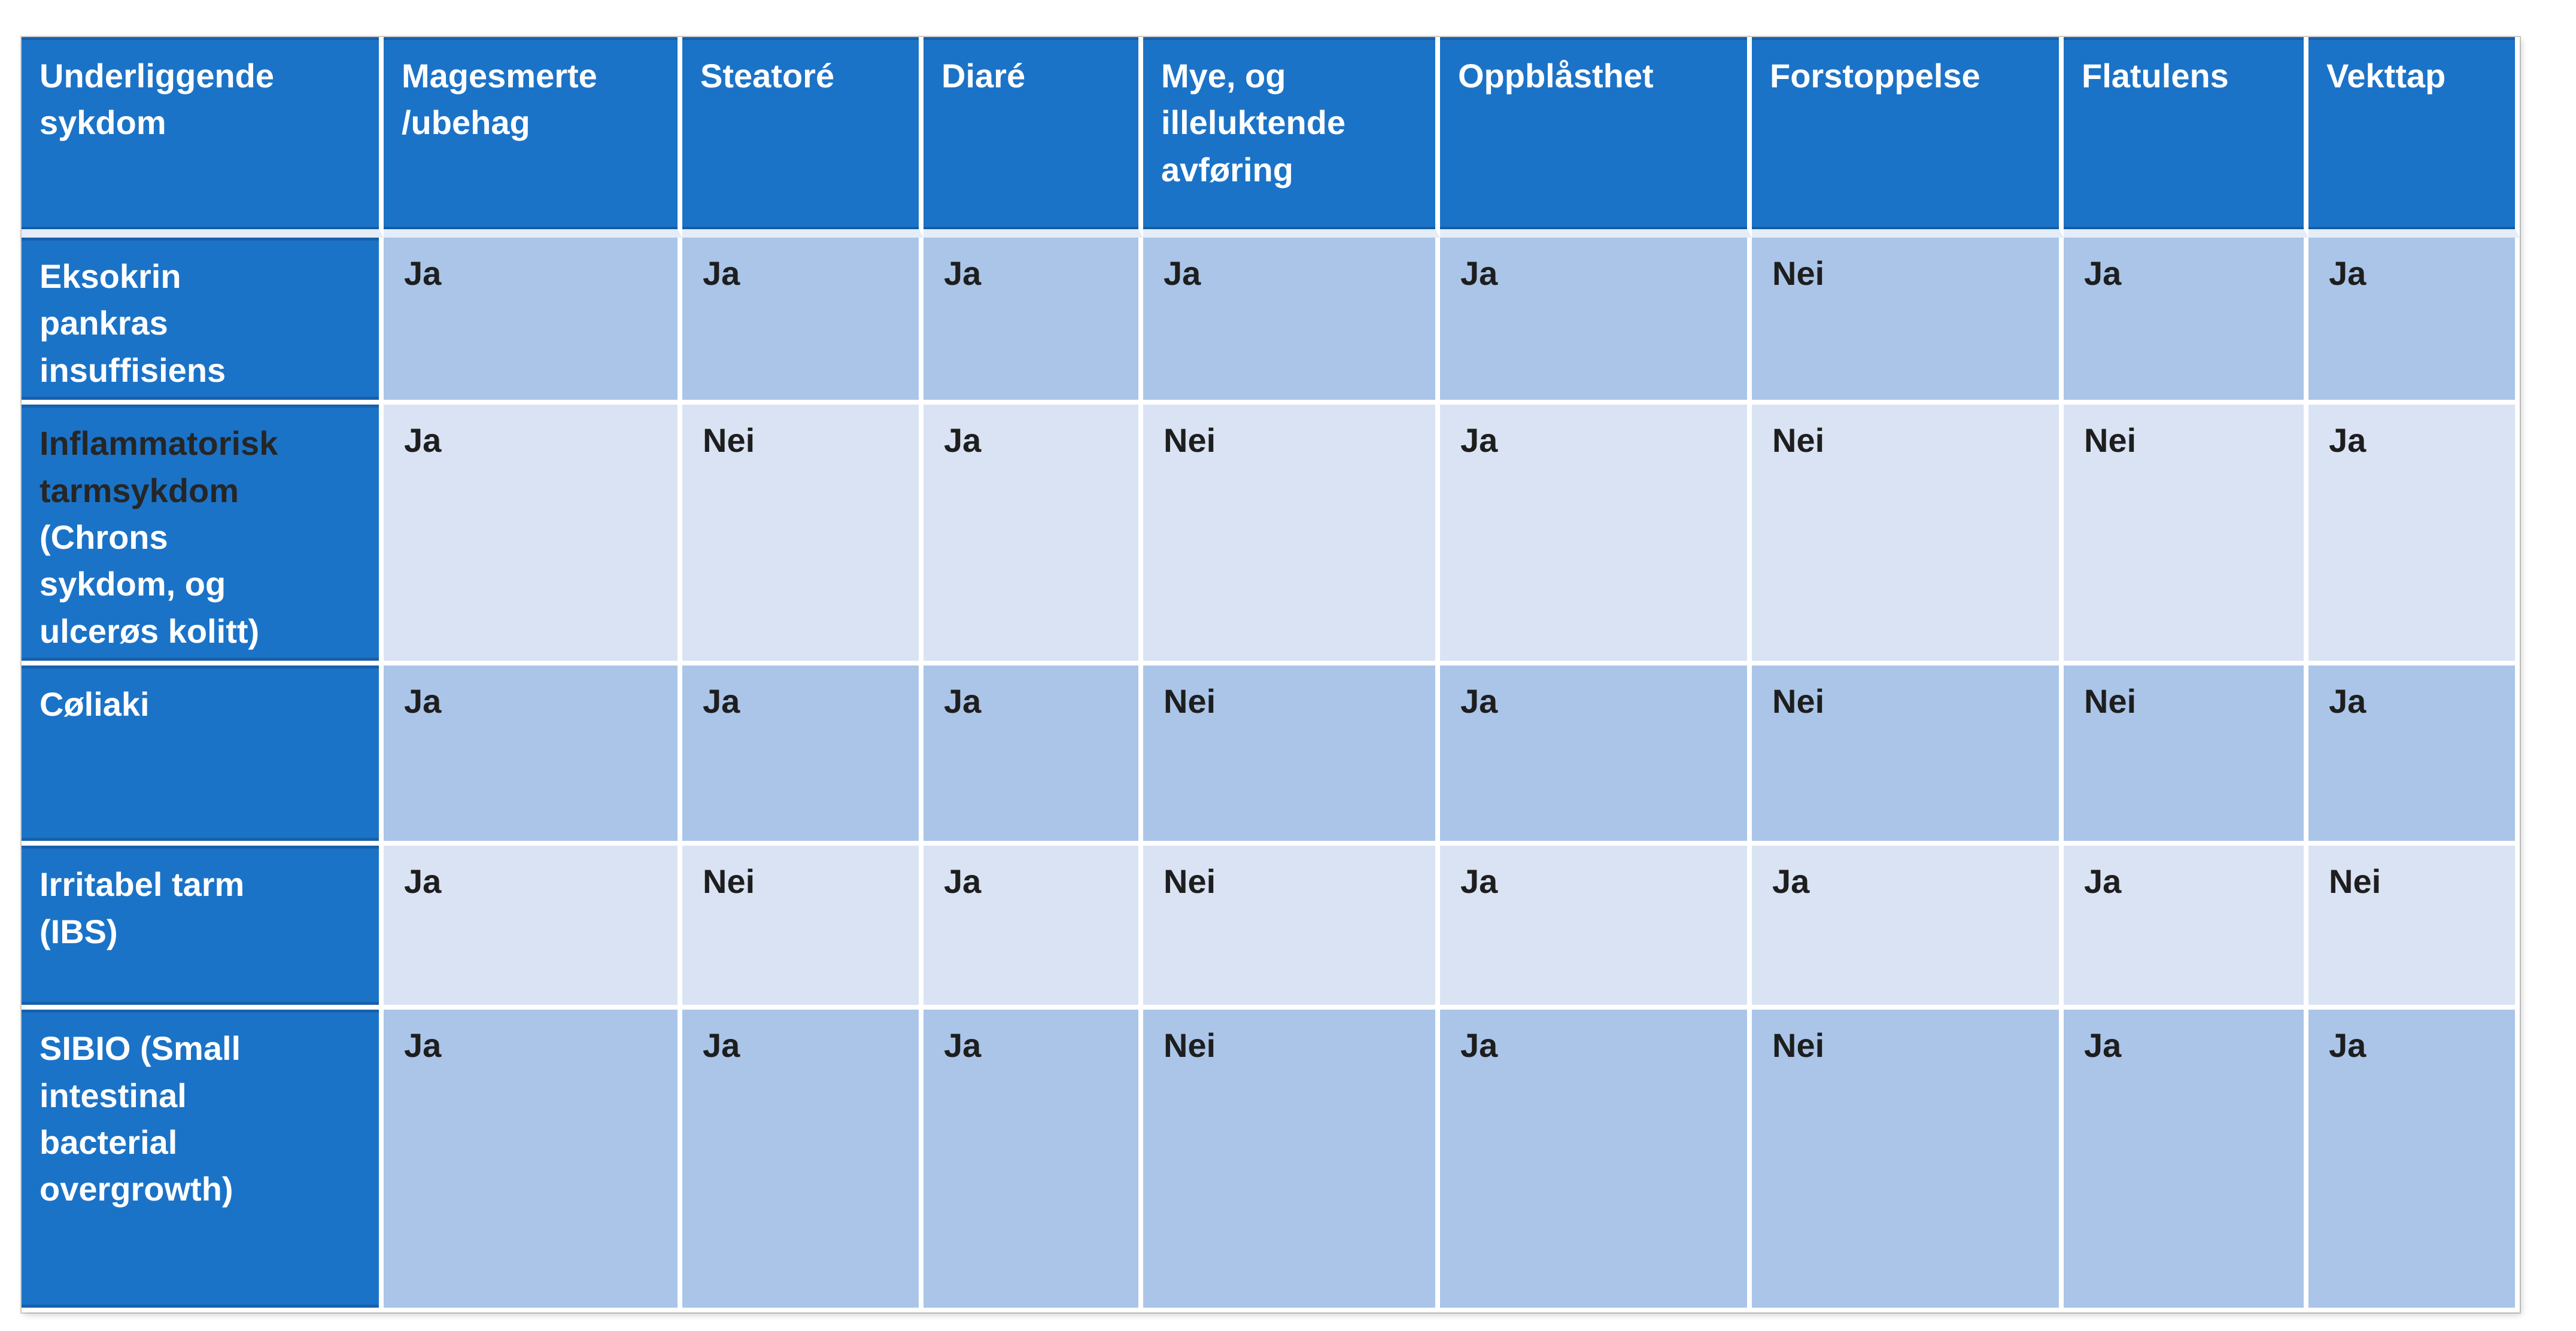 The width and height of the screenshot is (2576, 1331). Describe the element at coordinates (2414, 137) in the screenshot. I see `column-header-vekttap: Vekttap` at that location.